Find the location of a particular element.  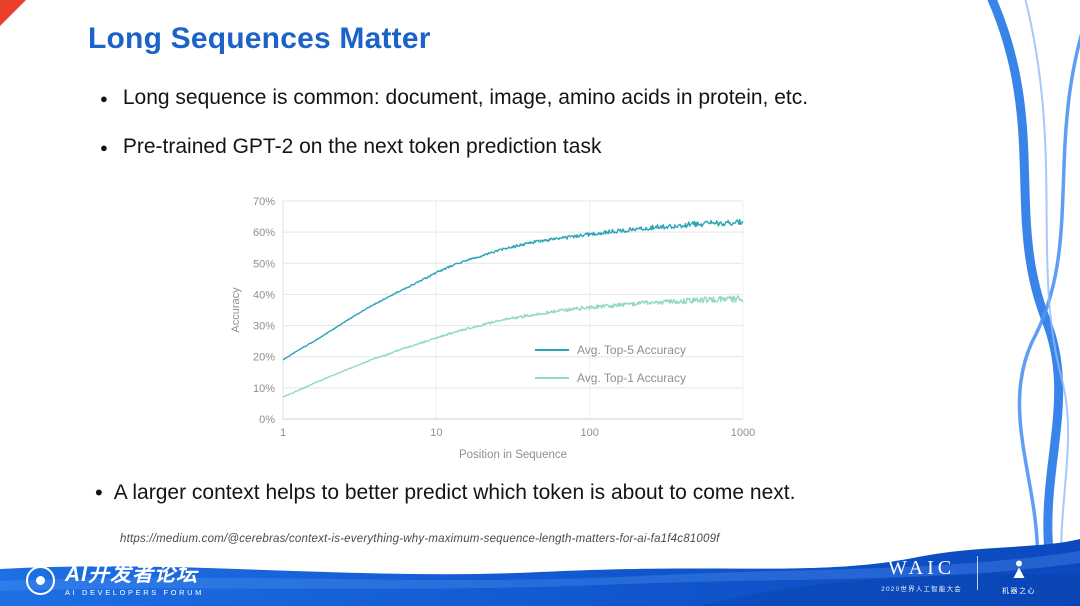

svg-text: Position in Sequence is located at coordinates (513, 455).